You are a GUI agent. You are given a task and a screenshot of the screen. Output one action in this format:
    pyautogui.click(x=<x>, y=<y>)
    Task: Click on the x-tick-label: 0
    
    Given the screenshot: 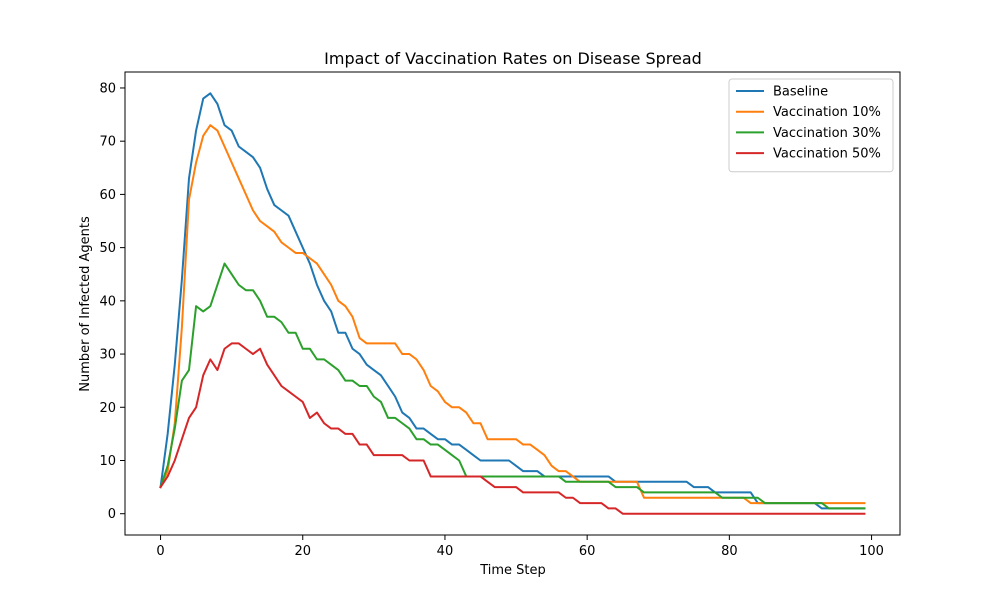 What is the action you would take?
    pyautogui.click(x=160, y=551)
    